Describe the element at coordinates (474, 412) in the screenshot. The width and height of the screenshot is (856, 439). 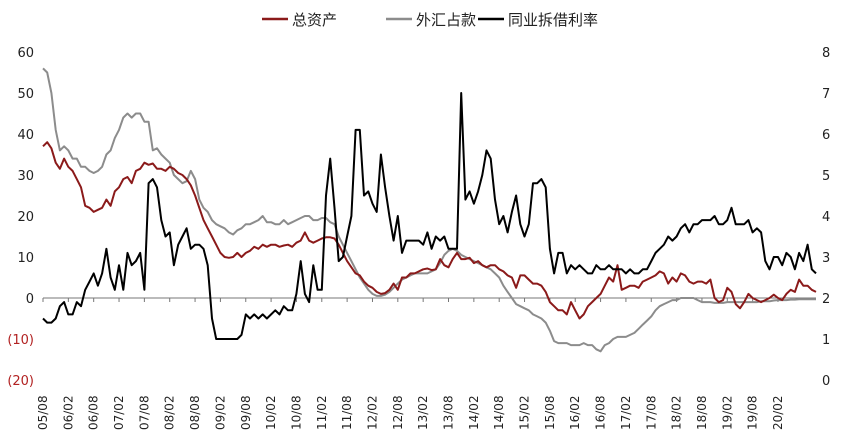
I see `x-tick-label: 14/02` at that location.